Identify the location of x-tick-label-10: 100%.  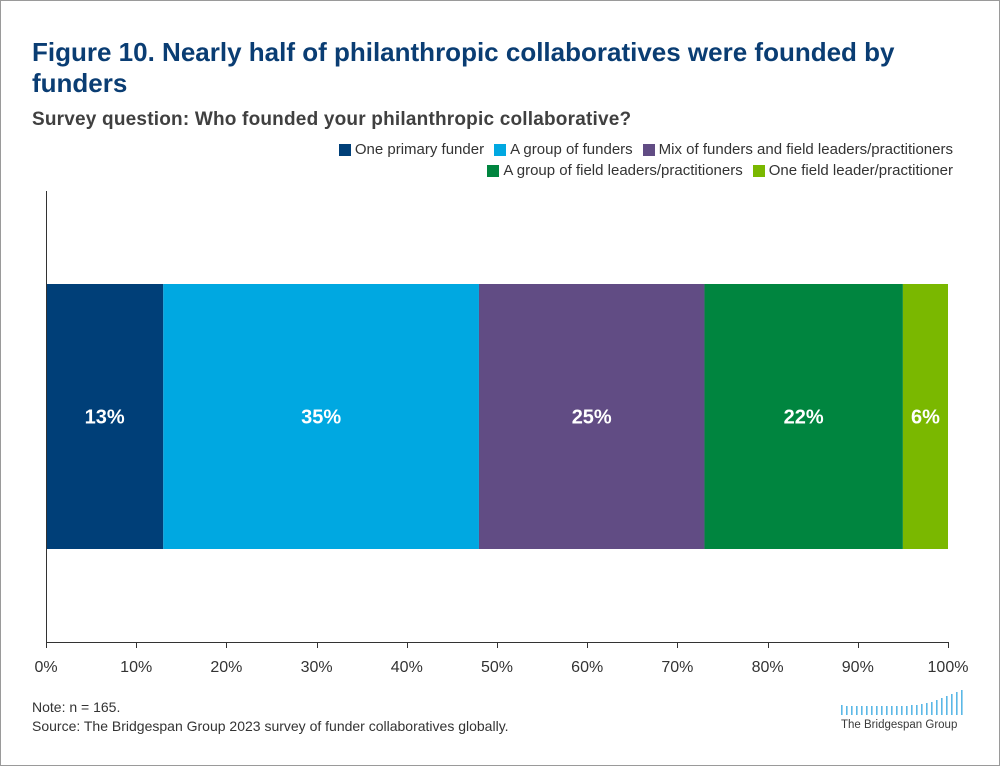
(948, 667).